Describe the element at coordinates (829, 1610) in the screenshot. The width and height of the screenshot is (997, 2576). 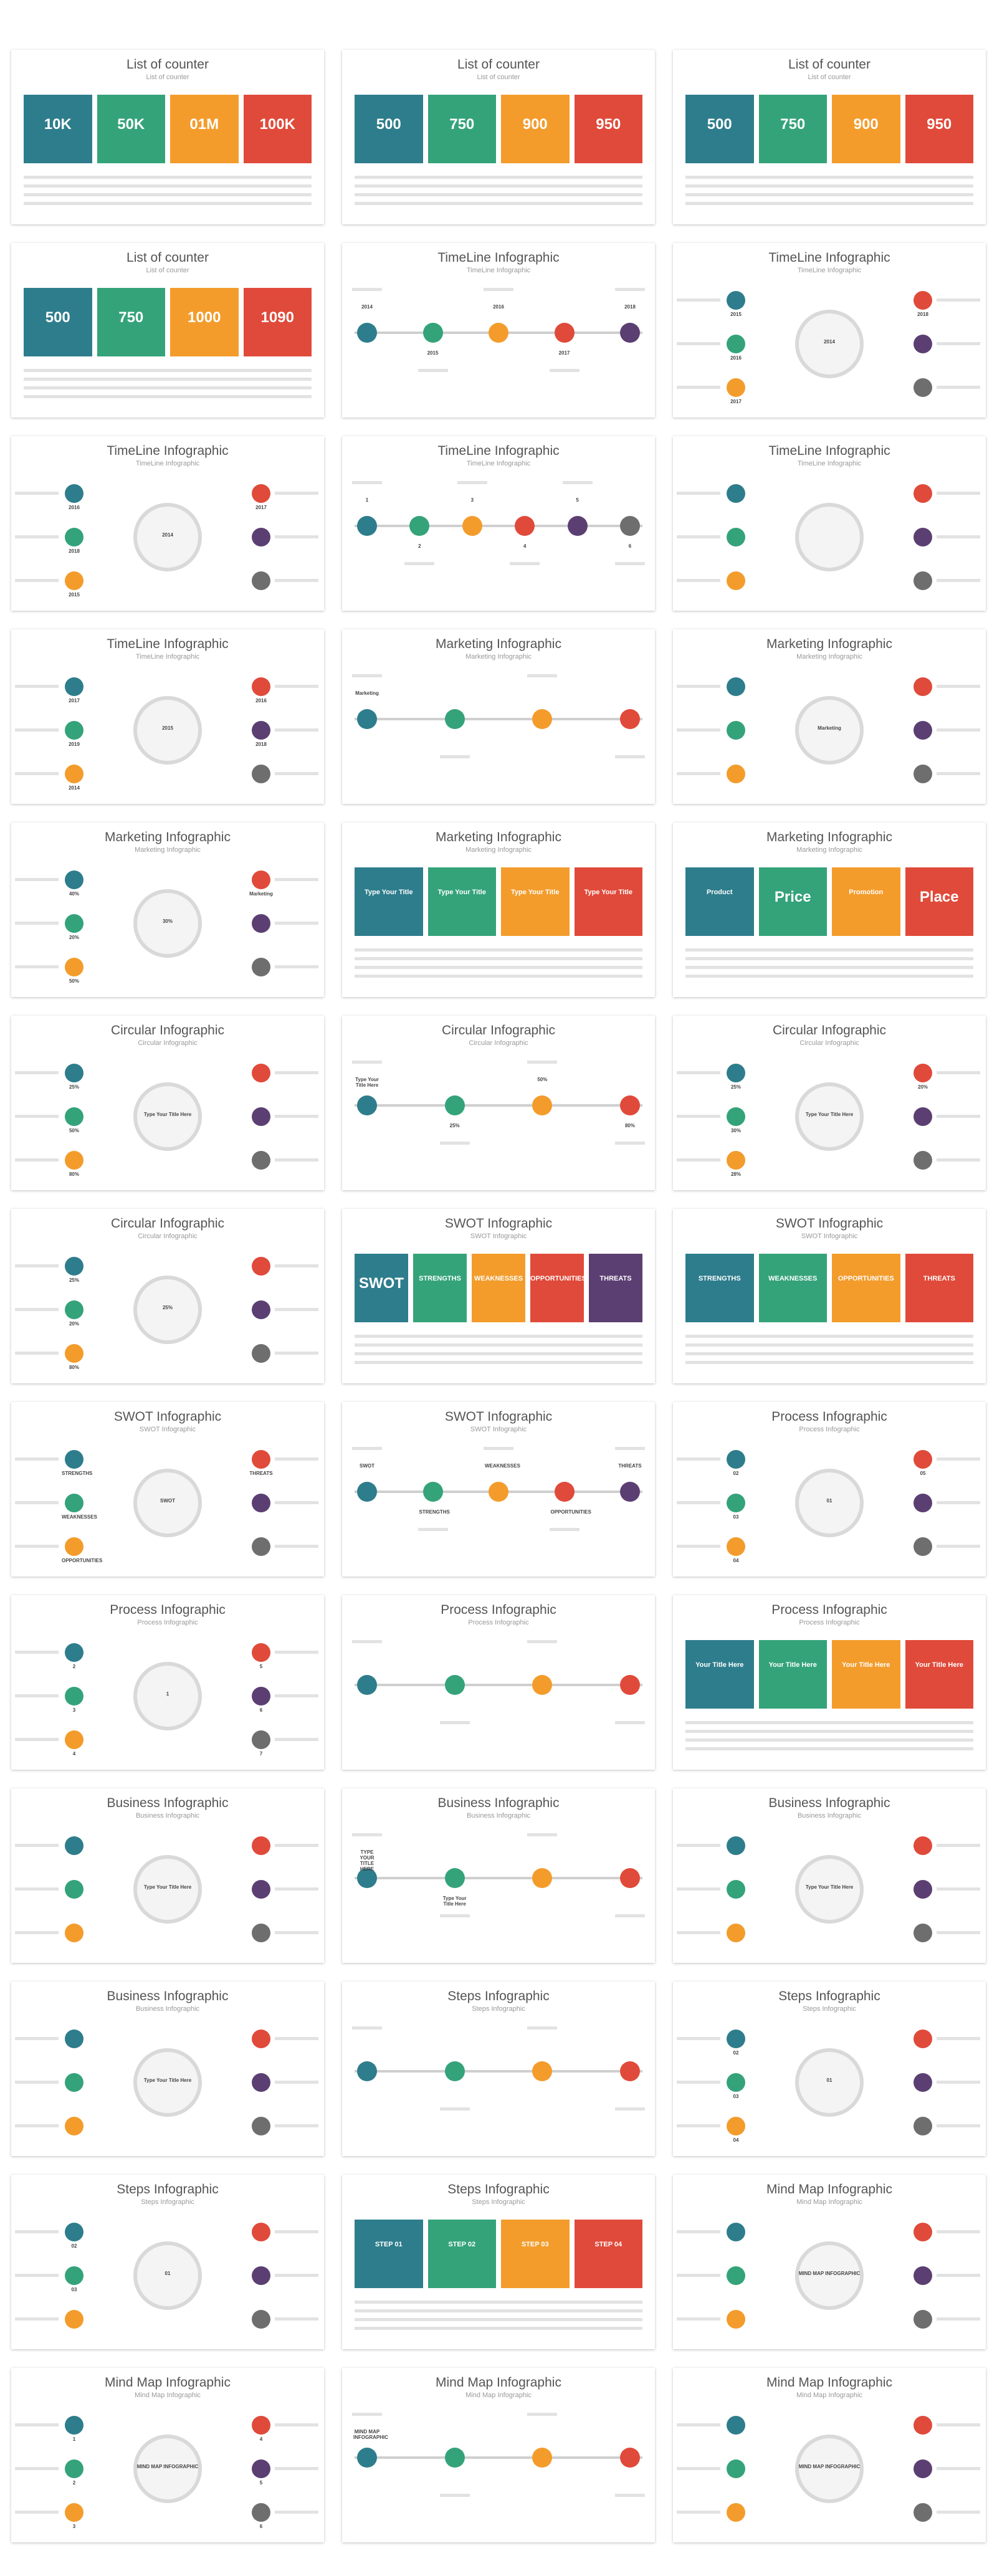
I see `slide-title: Process Infographic` at that location.